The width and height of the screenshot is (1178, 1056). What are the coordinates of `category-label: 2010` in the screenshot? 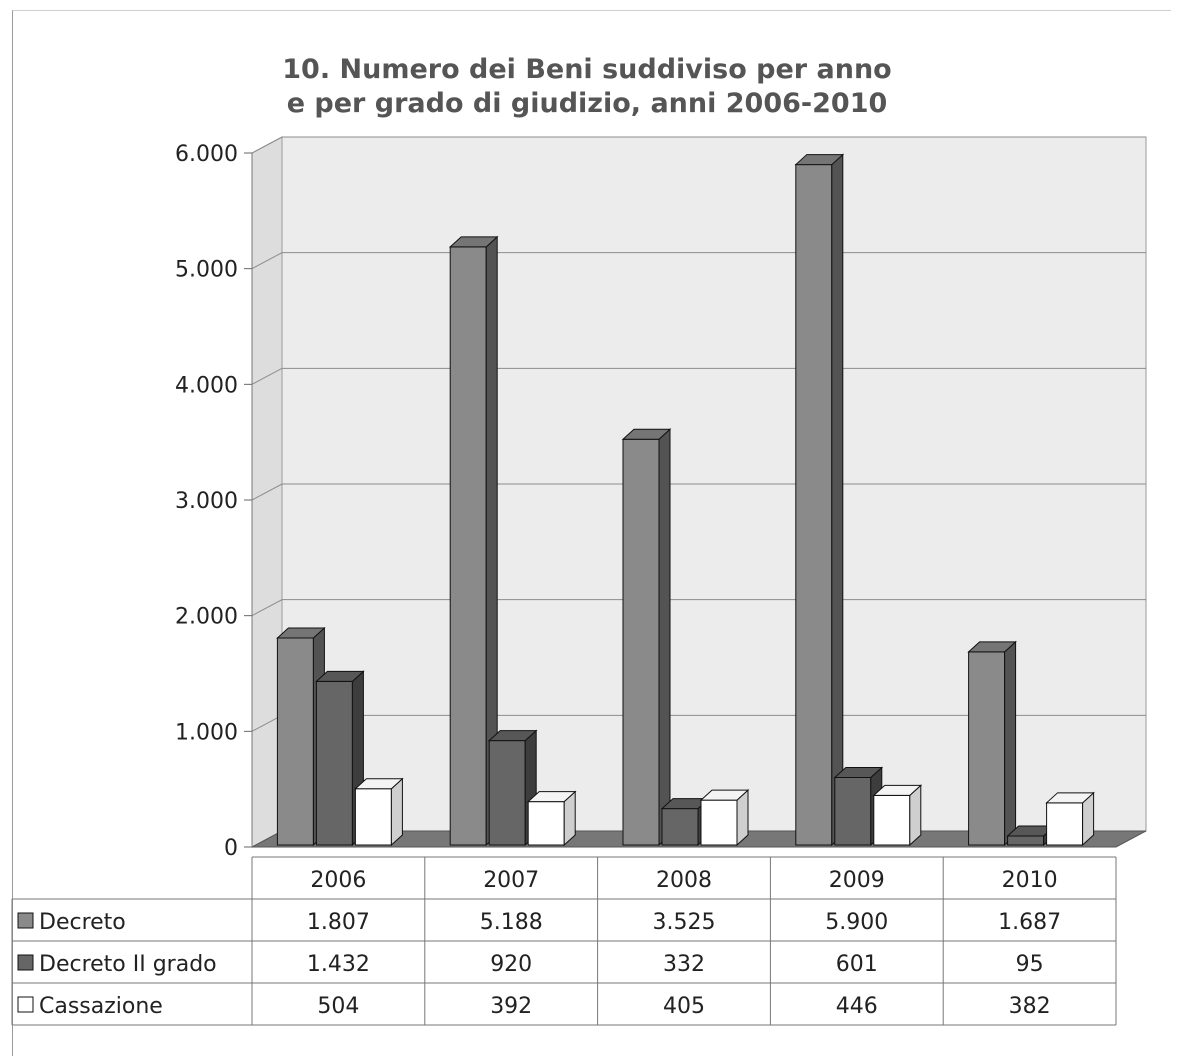 It's located at (1030, 880).